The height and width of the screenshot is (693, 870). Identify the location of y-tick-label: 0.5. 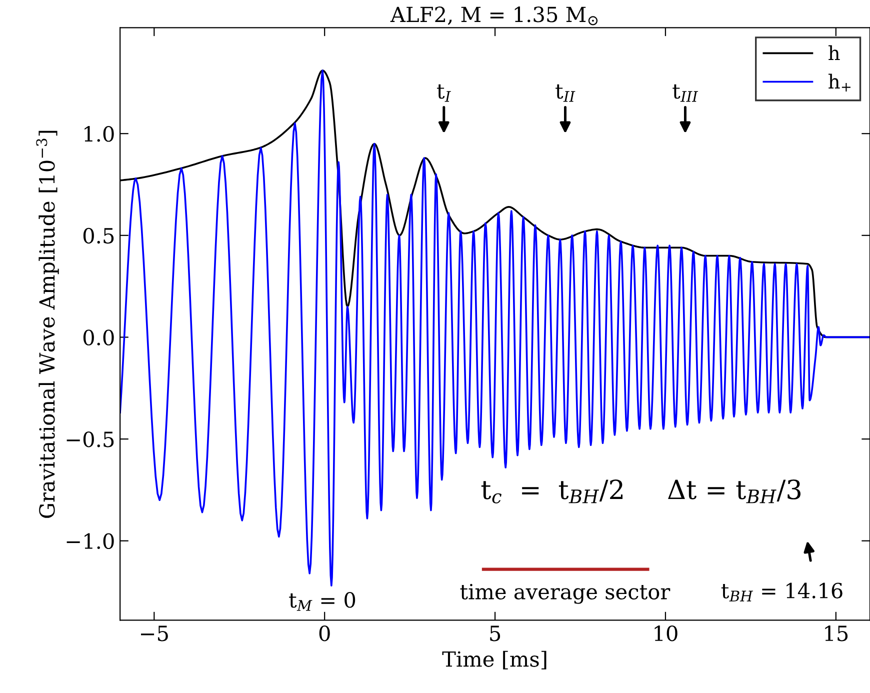
(98, 236).